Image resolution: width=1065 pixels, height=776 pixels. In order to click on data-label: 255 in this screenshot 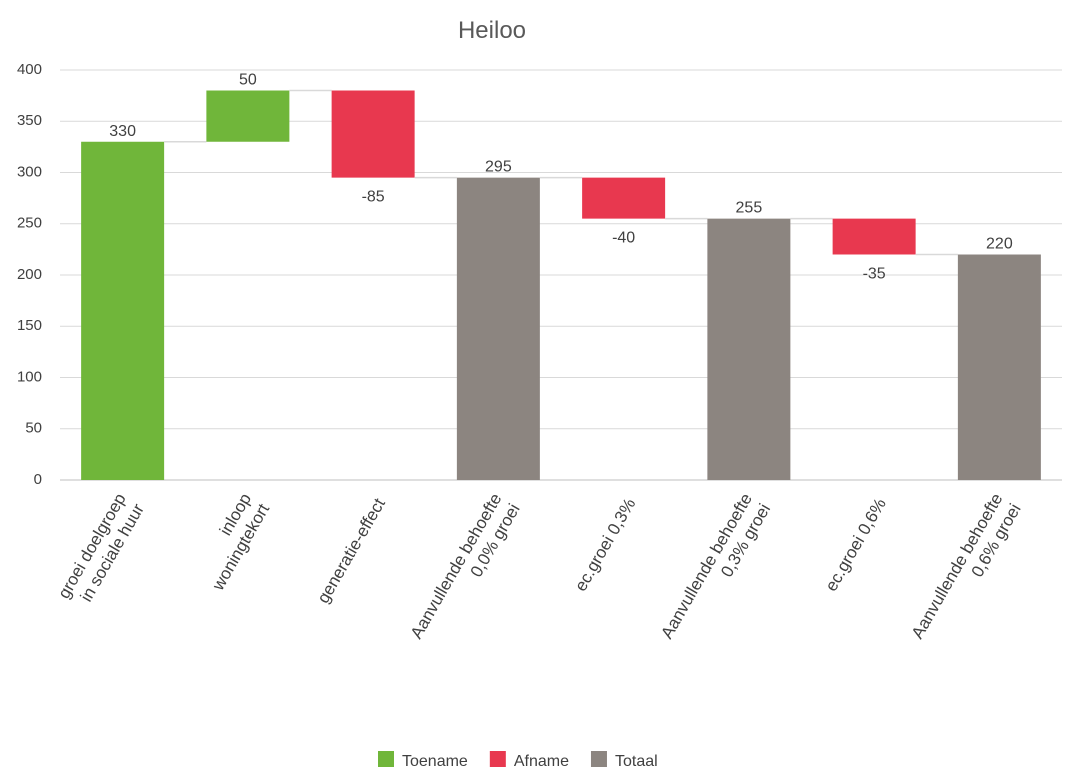, I will do `click(749, 208)`.